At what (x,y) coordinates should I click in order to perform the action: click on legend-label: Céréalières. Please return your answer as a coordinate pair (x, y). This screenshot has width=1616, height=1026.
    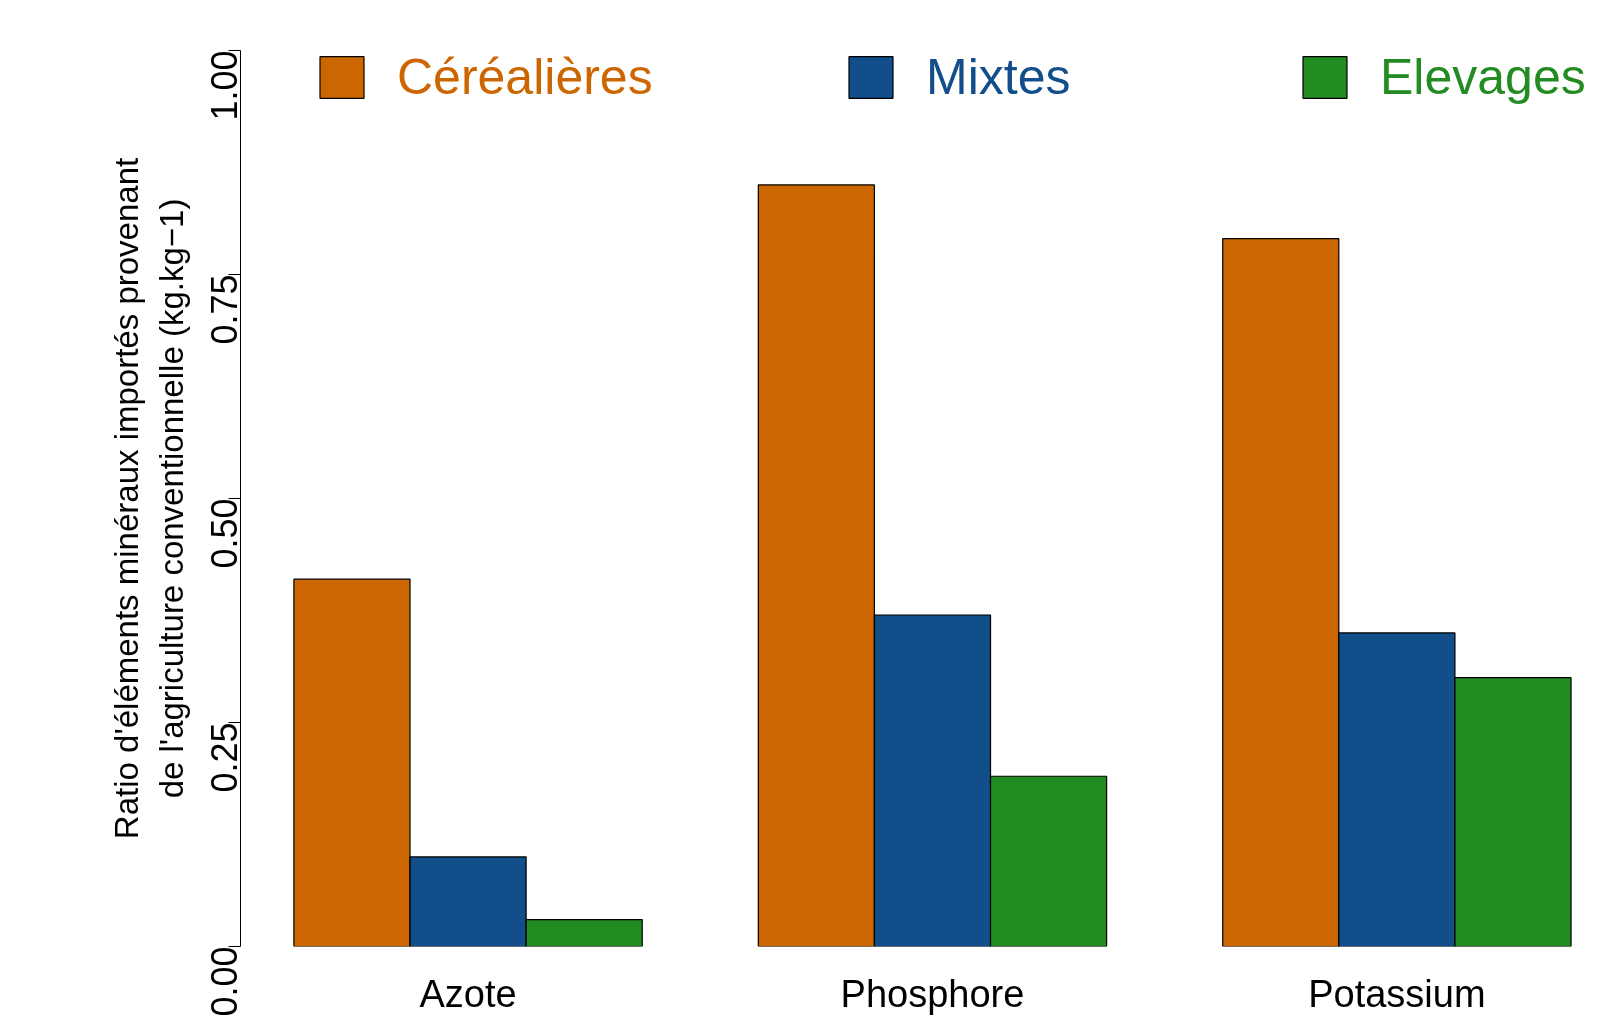
    Looking at the image, I should click on (525, 77).